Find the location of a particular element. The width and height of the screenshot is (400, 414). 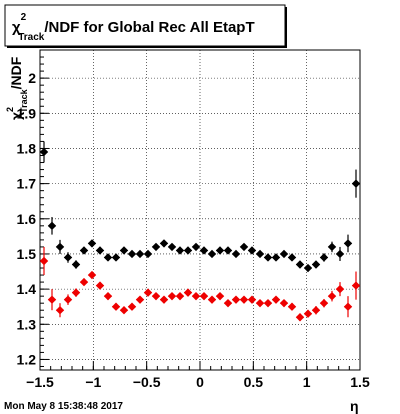

x-tick-label: −1 is located at coordinates (93, 382).